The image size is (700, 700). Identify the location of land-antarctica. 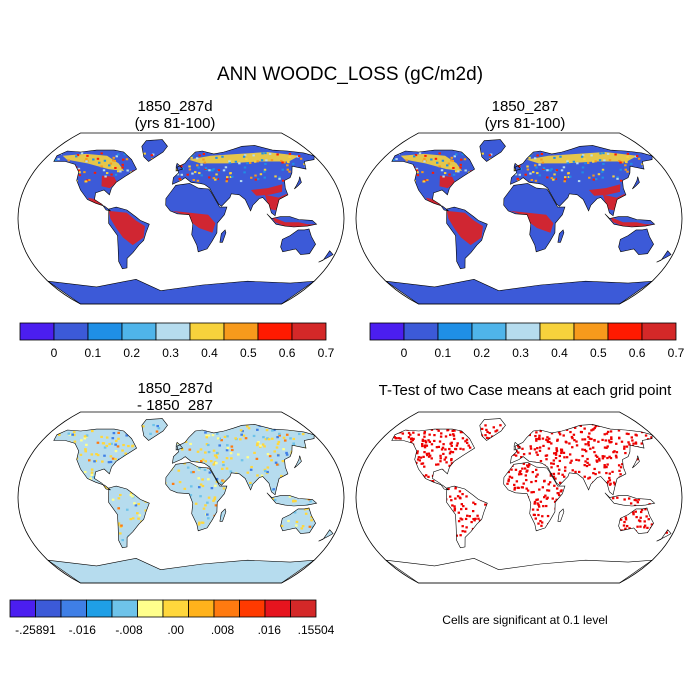
(181, 570).